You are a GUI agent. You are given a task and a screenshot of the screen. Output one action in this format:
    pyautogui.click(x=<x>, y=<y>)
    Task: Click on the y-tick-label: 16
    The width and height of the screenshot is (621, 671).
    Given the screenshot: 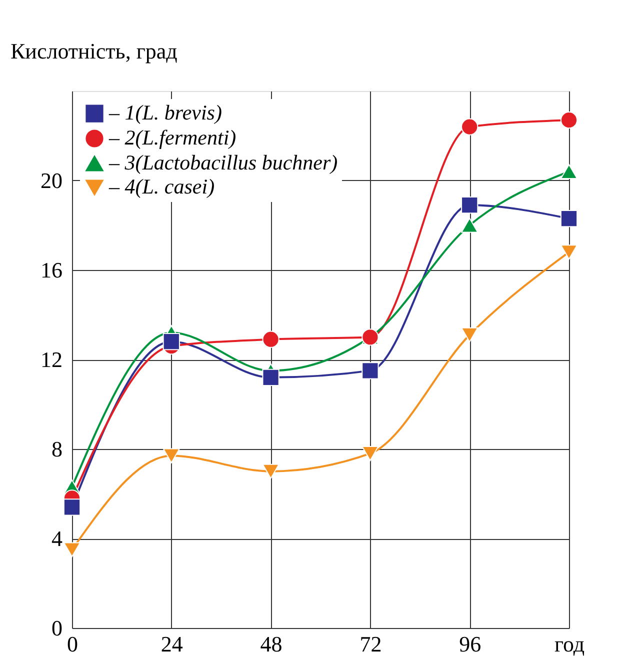 What is the action you would take?
    pyautogui.click(x=51, y=270)
    